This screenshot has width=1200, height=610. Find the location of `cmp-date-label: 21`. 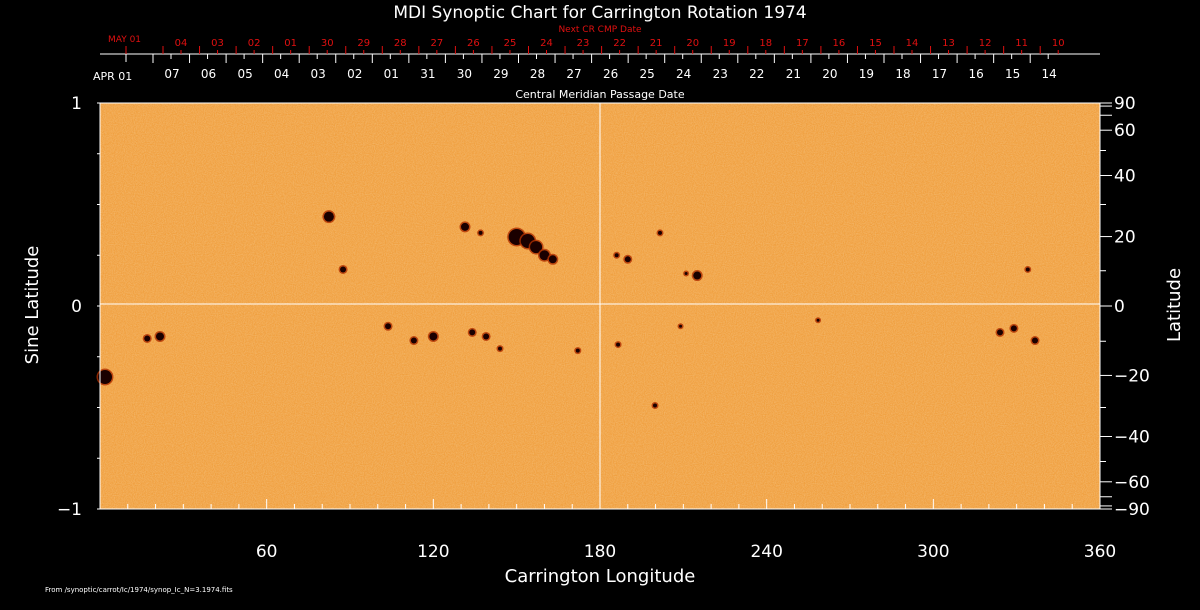

cmp-date-label: 21 is located at coordinates (793, 74).